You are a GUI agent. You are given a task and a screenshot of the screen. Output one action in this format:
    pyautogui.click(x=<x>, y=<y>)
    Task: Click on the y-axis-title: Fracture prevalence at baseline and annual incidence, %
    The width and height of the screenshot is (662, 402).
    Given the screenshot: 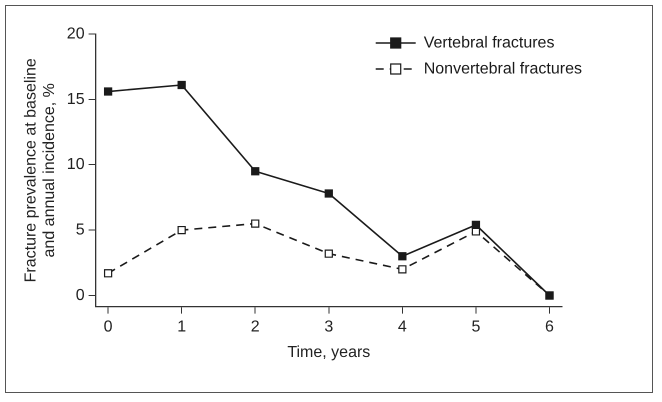 What is the action you would take?
    pyautogui.click(x=40, y=170)
    